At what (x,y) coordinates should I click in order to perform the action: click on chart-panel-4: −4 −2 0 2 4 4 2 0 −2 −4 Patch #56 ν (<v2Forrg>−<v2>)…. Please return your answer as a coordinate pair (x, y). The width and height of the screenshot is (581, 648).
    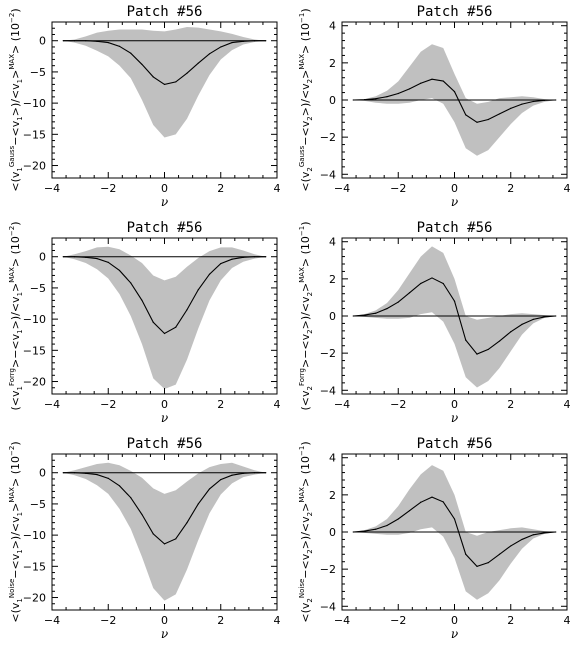
    Looking at the image, I should click on (434, 322).